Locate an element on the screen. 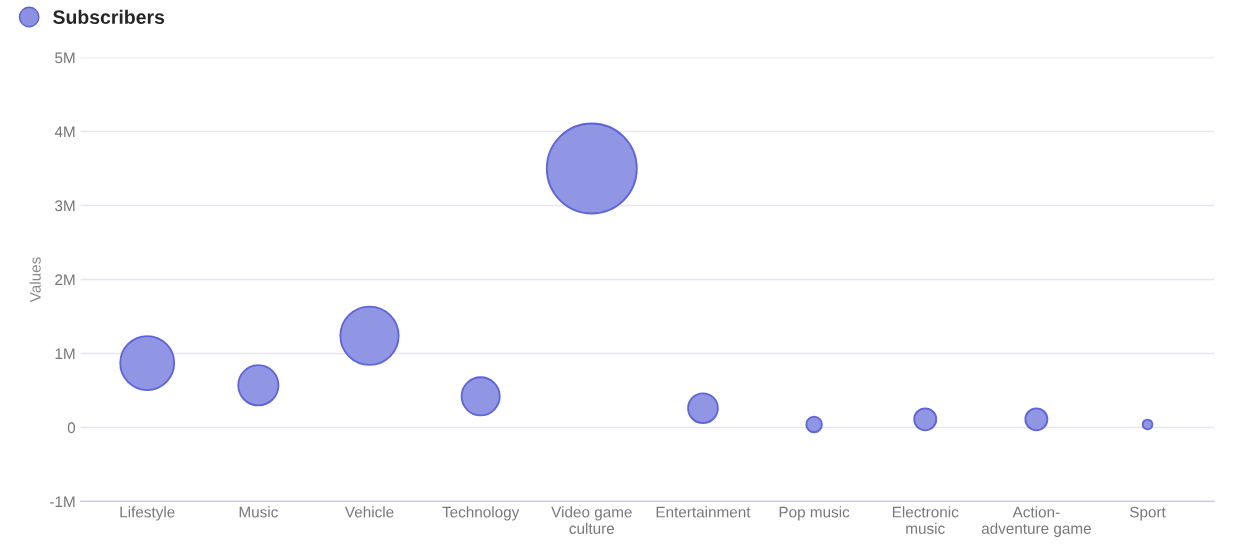 The height and width of the screenshot is (548, 1239). x-tick-label: Sport is located at coordinates (1147, 513).